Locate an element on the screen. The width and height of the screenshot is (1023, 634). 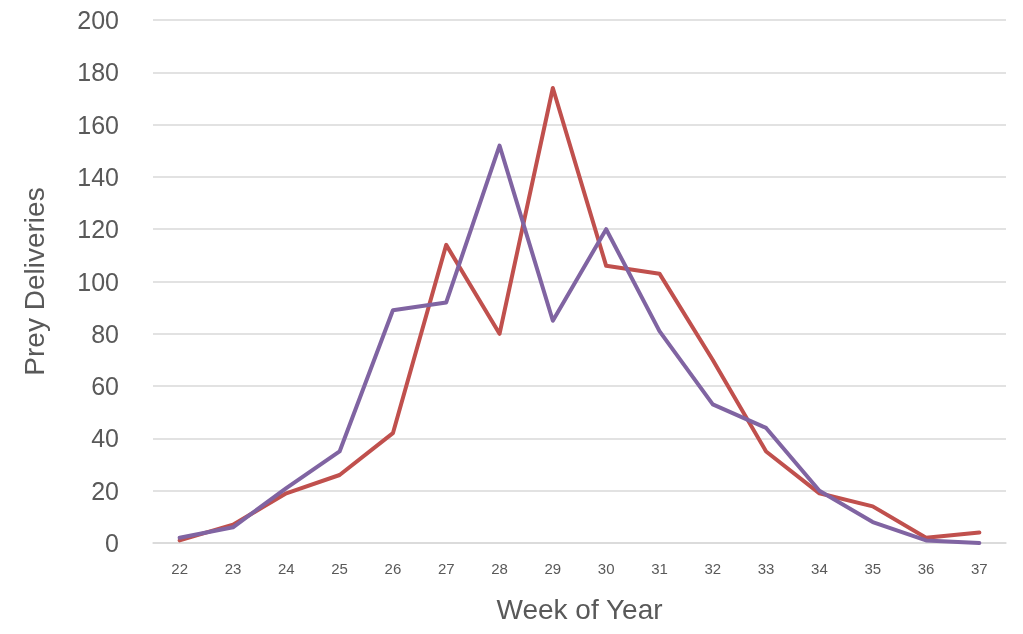
y-tick-label: 160 is located at coordinates (98, 124).